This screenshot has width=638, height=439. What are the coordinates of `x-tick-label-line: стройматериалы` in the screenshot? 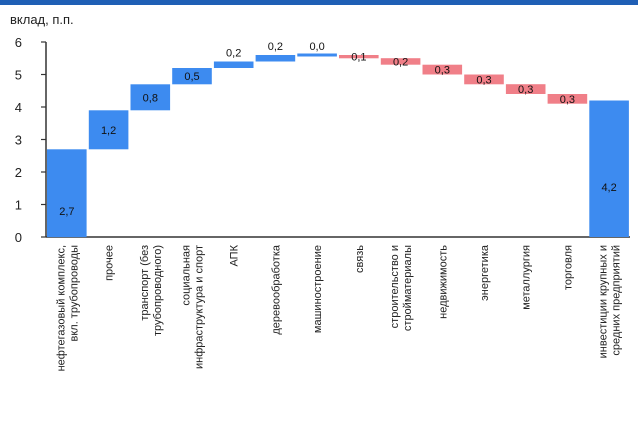 It's located at (408, 288).